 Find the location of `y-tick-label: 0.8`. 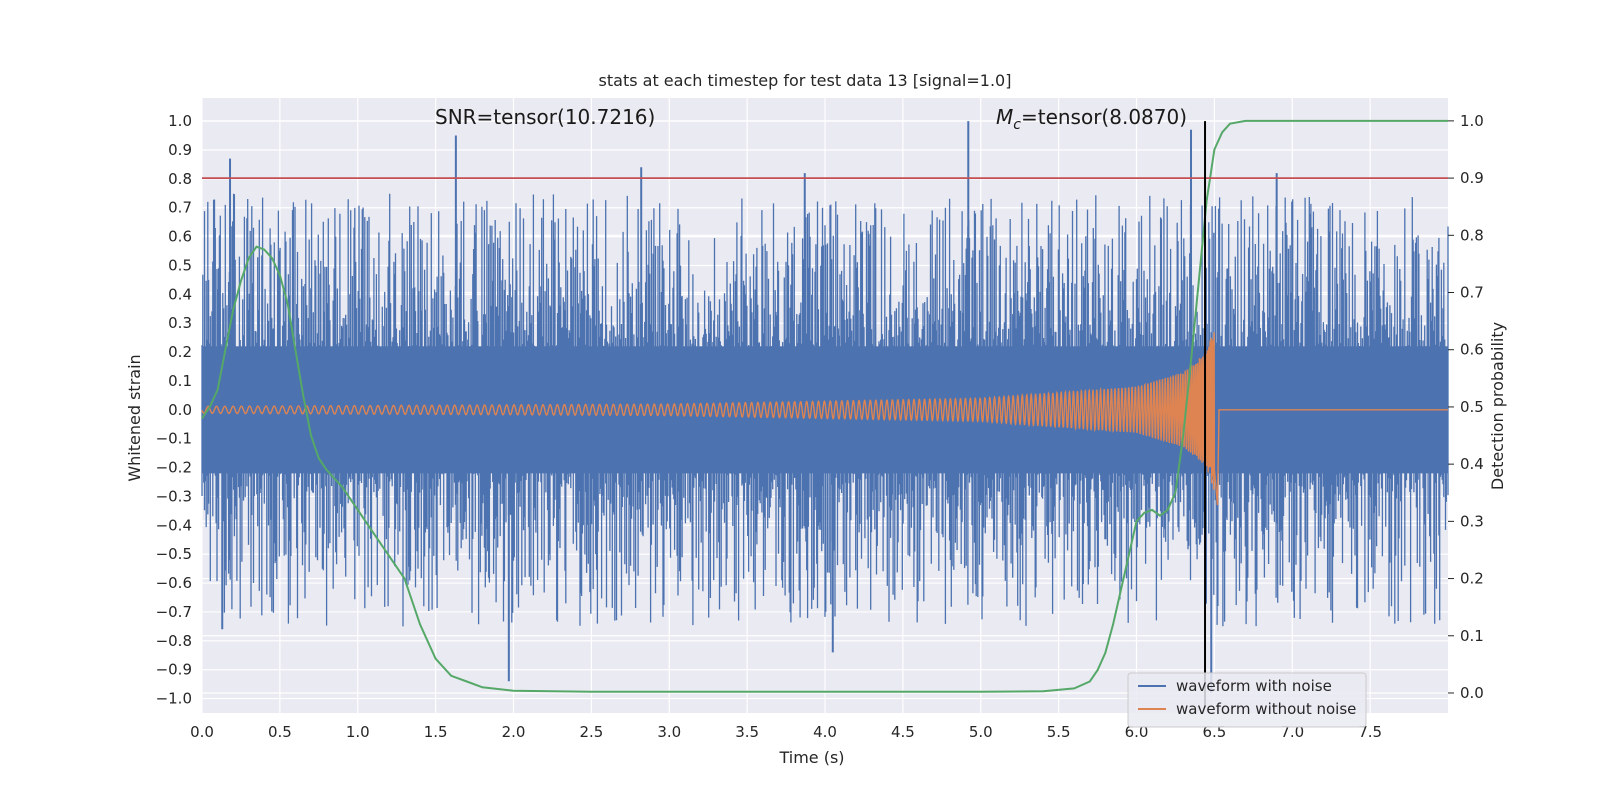

y-tick-label: 0.8 is located at coordinates (180, 179).